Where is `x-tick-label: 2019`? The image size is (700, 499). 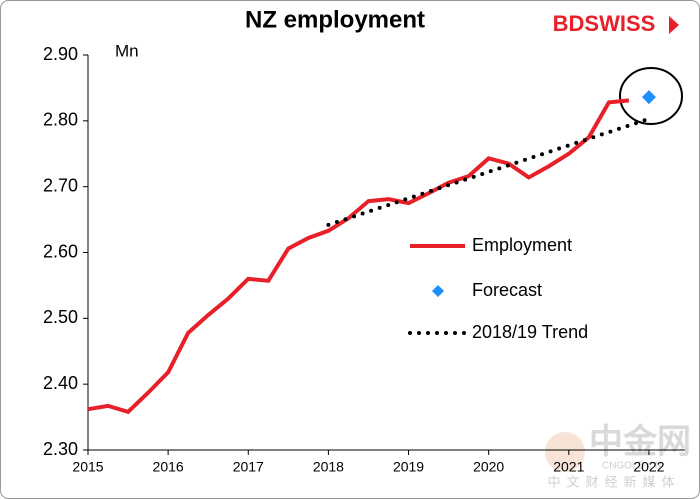 x-tick-label: 2019 is located at coordinates (408, 467).